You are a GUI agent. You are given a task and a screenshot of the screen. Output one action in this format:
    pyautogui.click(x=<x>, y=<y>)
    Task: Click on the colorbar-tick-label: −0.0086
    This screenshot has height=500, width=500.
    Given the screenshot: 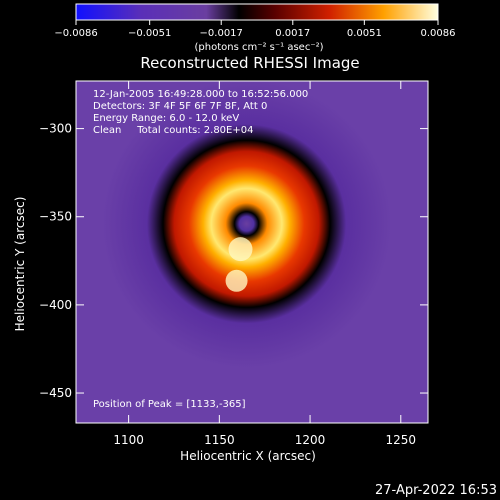 What is the action you would take?
    pyautogui.click(x=75, y=33)
    